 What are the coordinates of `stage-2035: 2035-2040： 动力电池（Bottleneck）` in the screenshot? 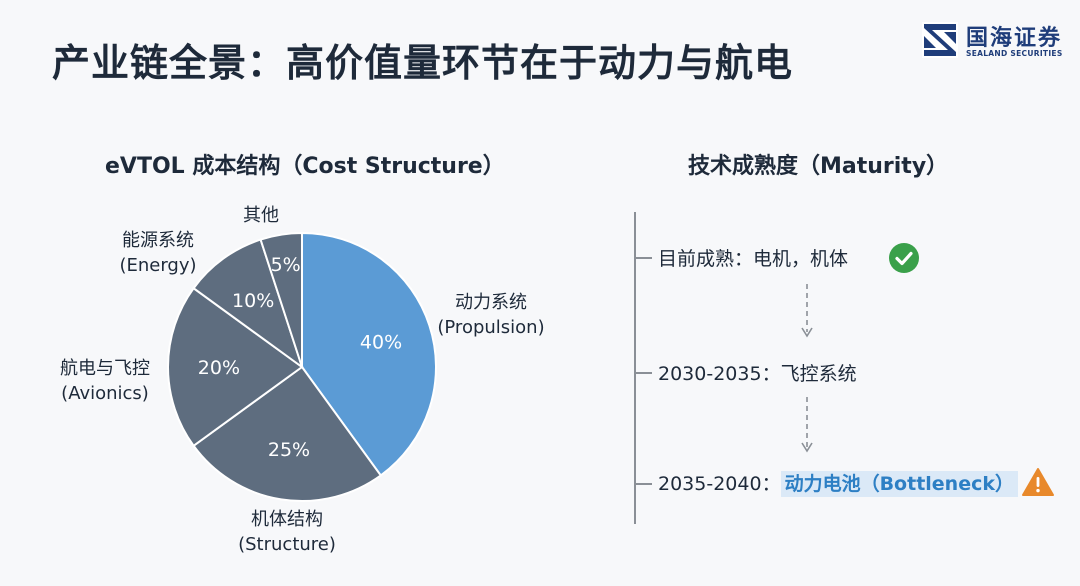 It's located at (838, 483).